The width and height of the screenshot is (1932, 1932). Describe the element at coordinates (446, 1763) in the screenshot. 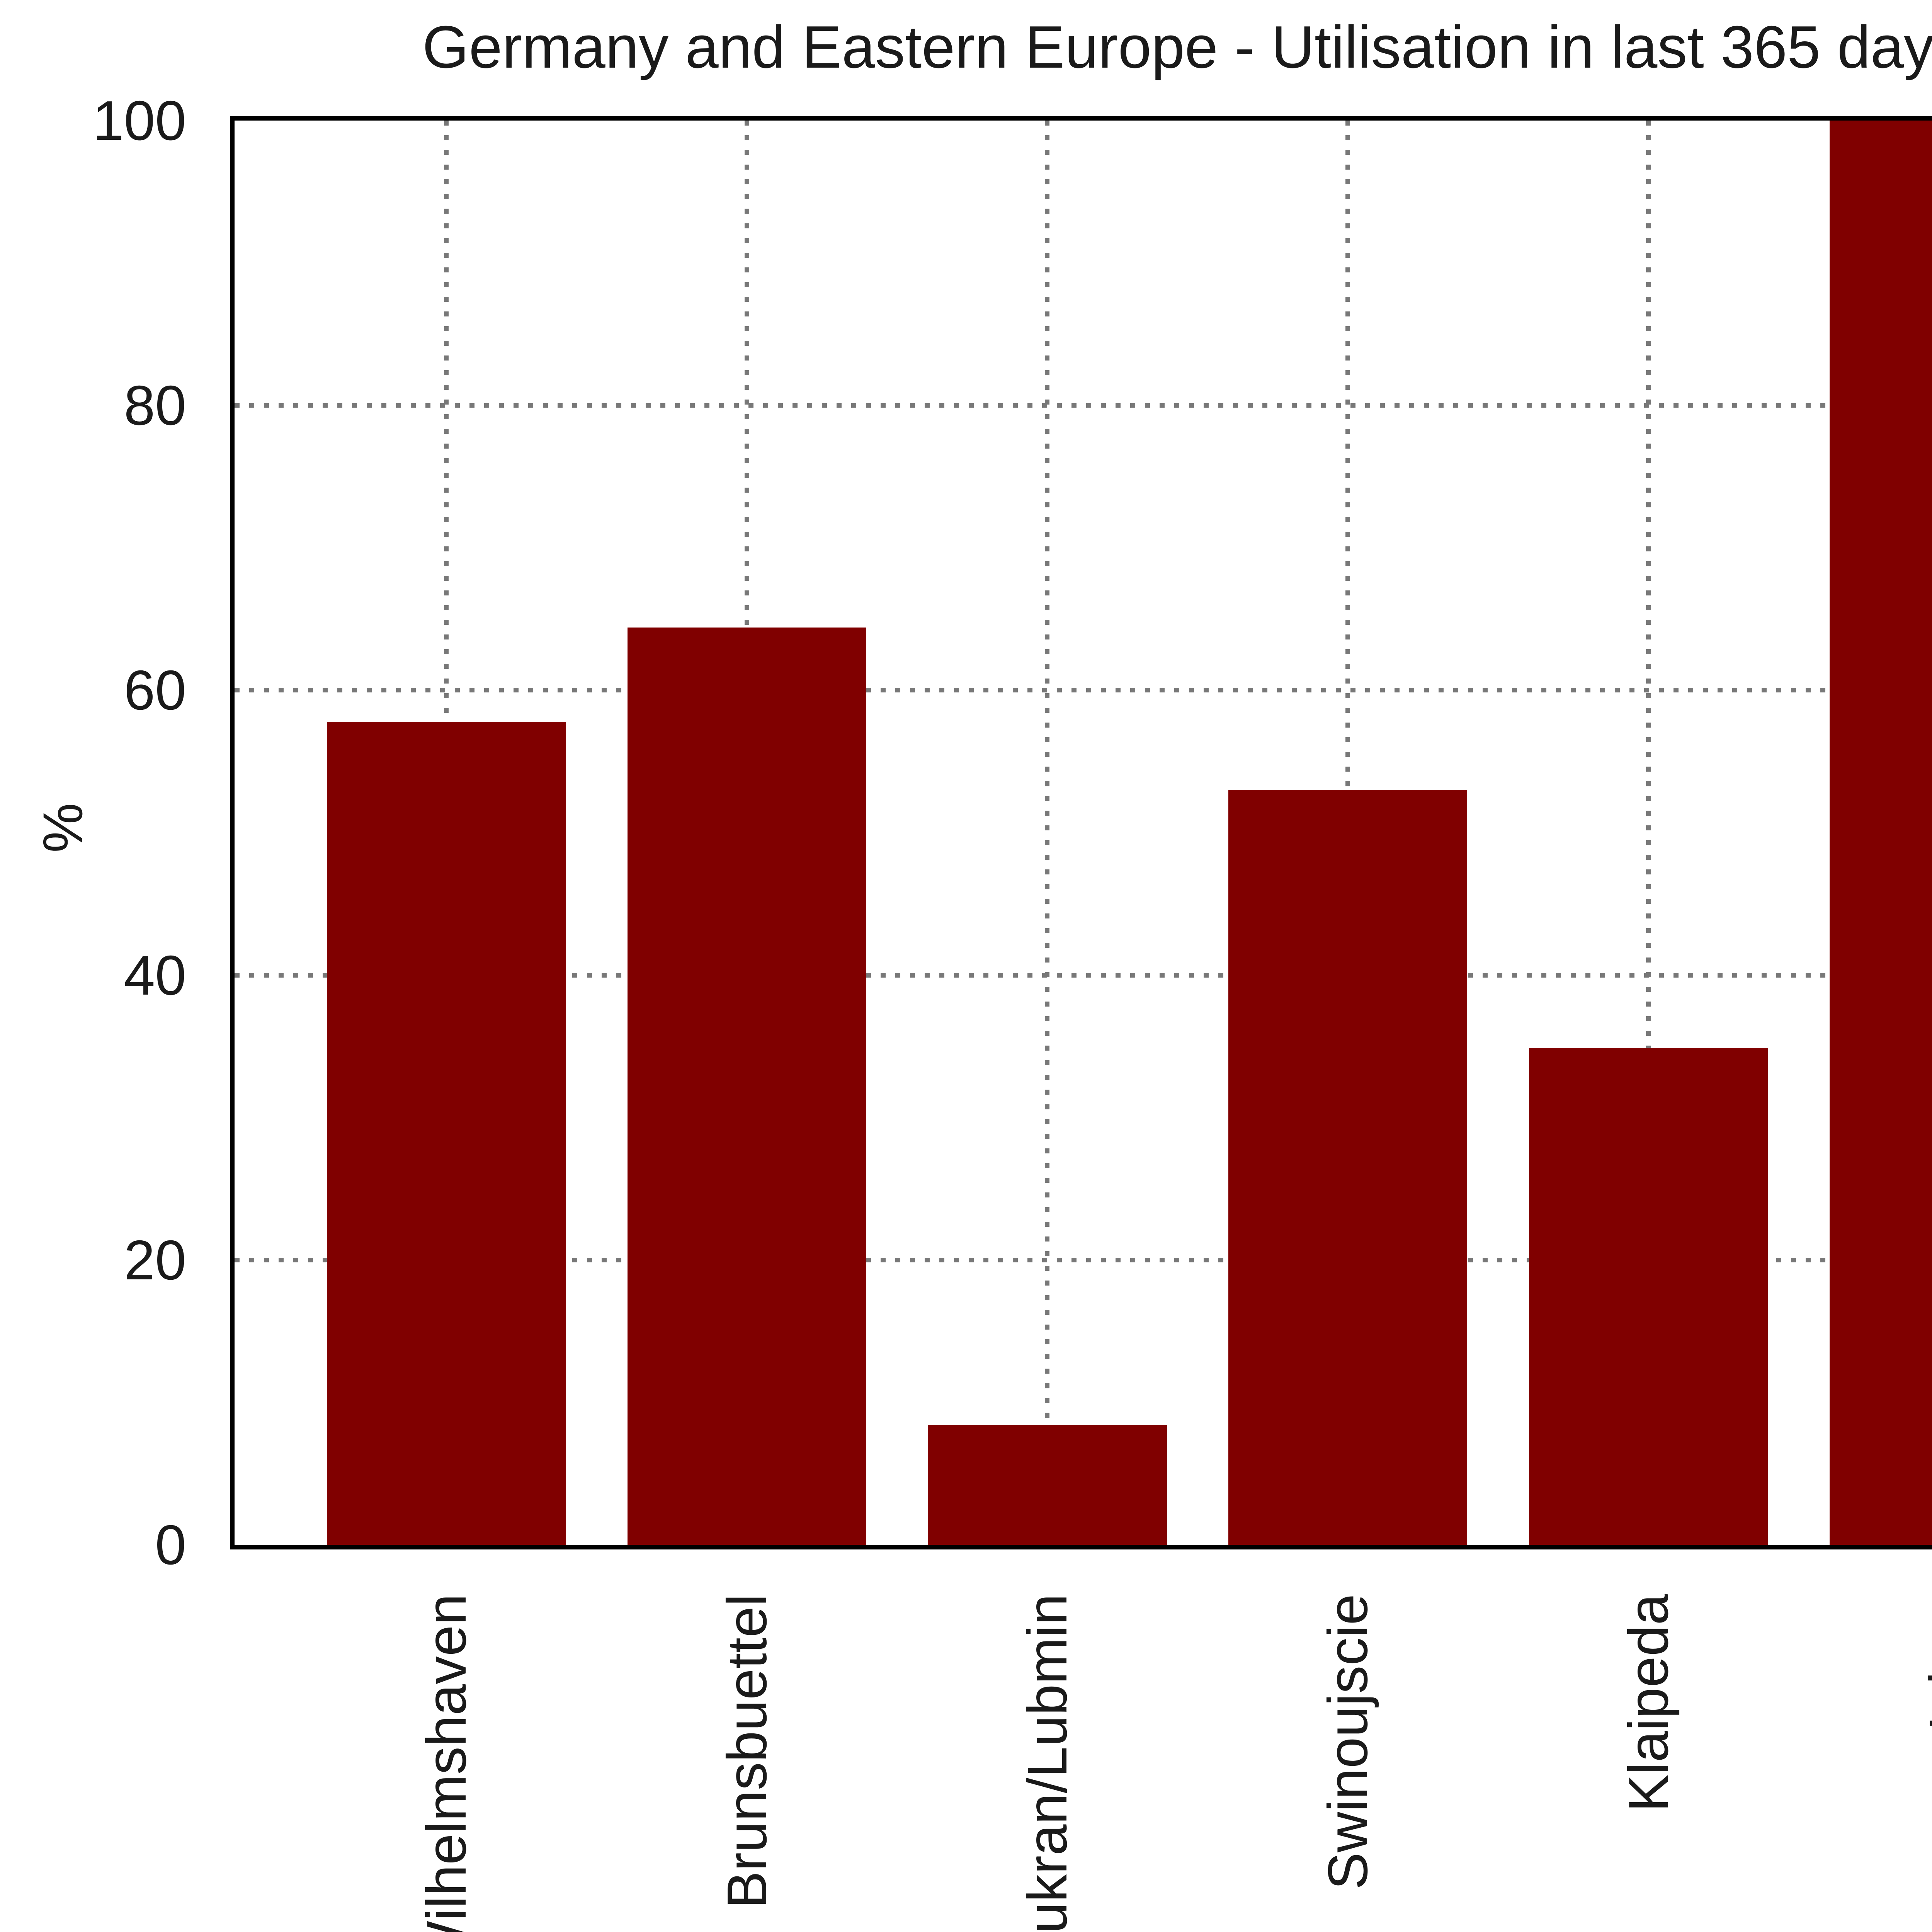

I see `x-tick-label-wilhelmshaven: Wilhelmshaven` at that location.